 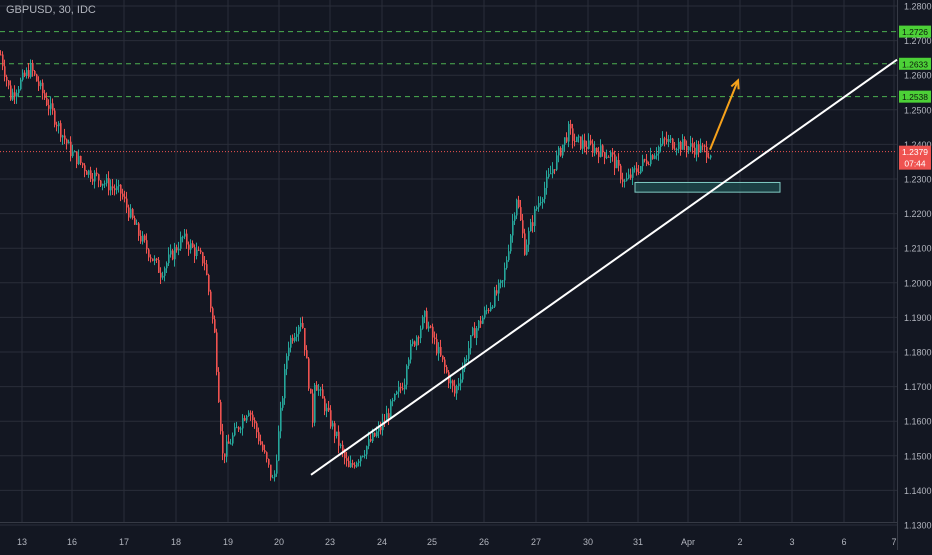 I want to click on y-tick-label: 1.1400, so click(x=918, y=491).